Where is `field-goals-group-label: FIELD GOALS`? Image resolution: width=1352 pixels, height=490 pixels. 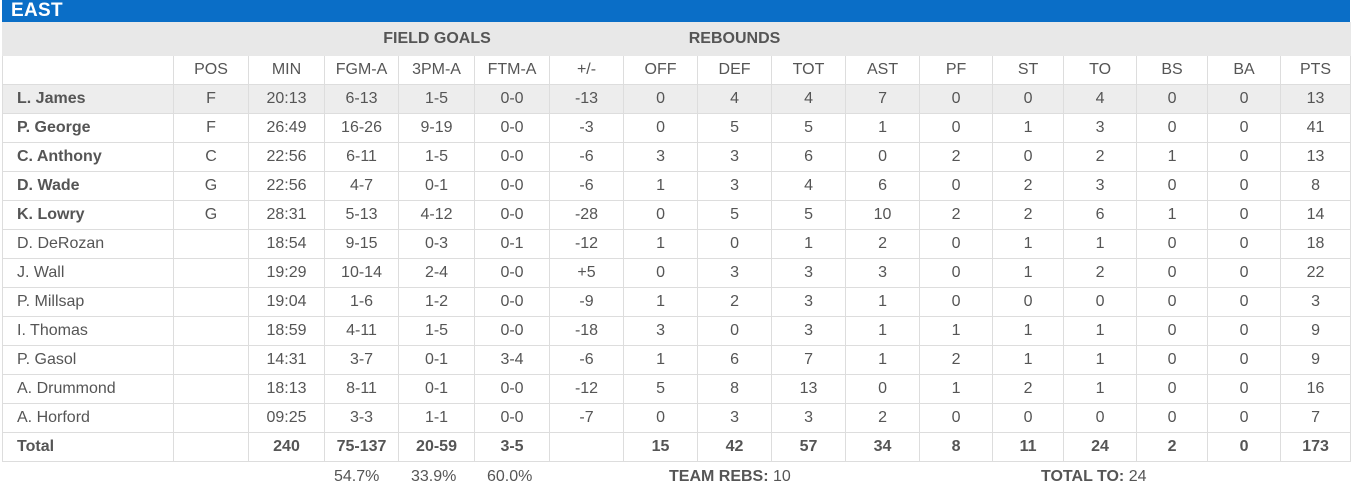 field-goals-group-label: FIELD GOALS is located at coordinates (437, 39).